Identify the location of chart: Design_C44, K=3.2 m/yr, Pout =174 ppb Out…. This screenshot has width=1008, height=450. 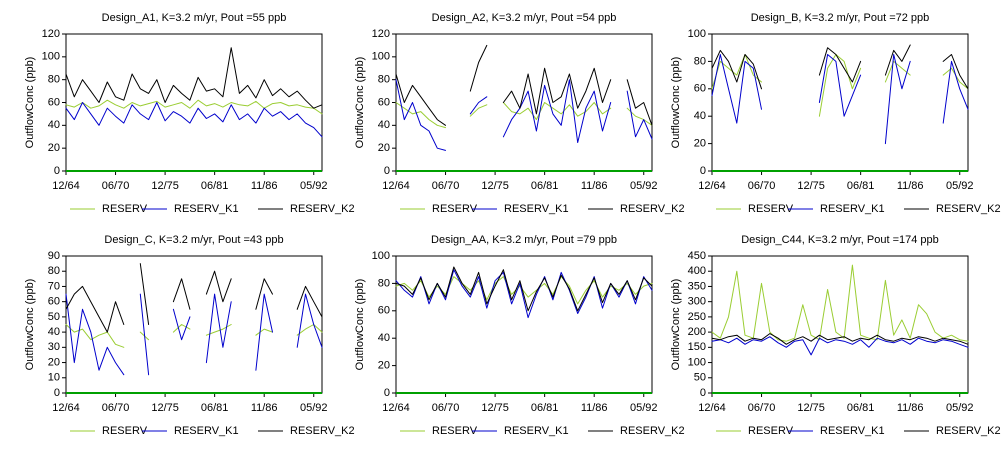
(835, 335).